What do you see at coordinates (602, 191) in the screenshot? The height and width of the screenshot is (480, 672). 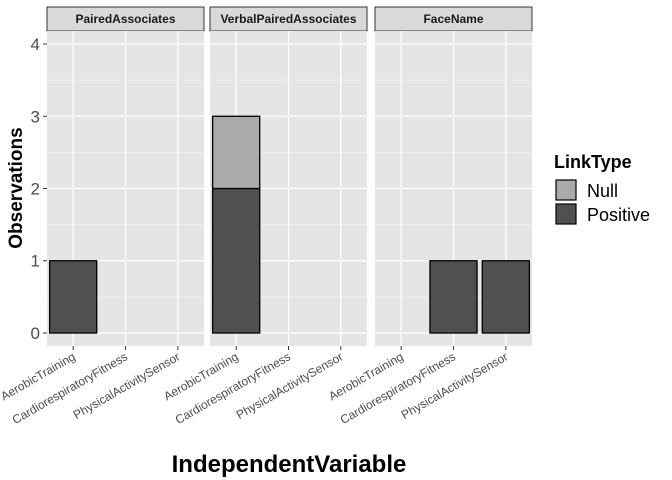 I see `legend-label-null: Null` at bounding box center [602, 191].